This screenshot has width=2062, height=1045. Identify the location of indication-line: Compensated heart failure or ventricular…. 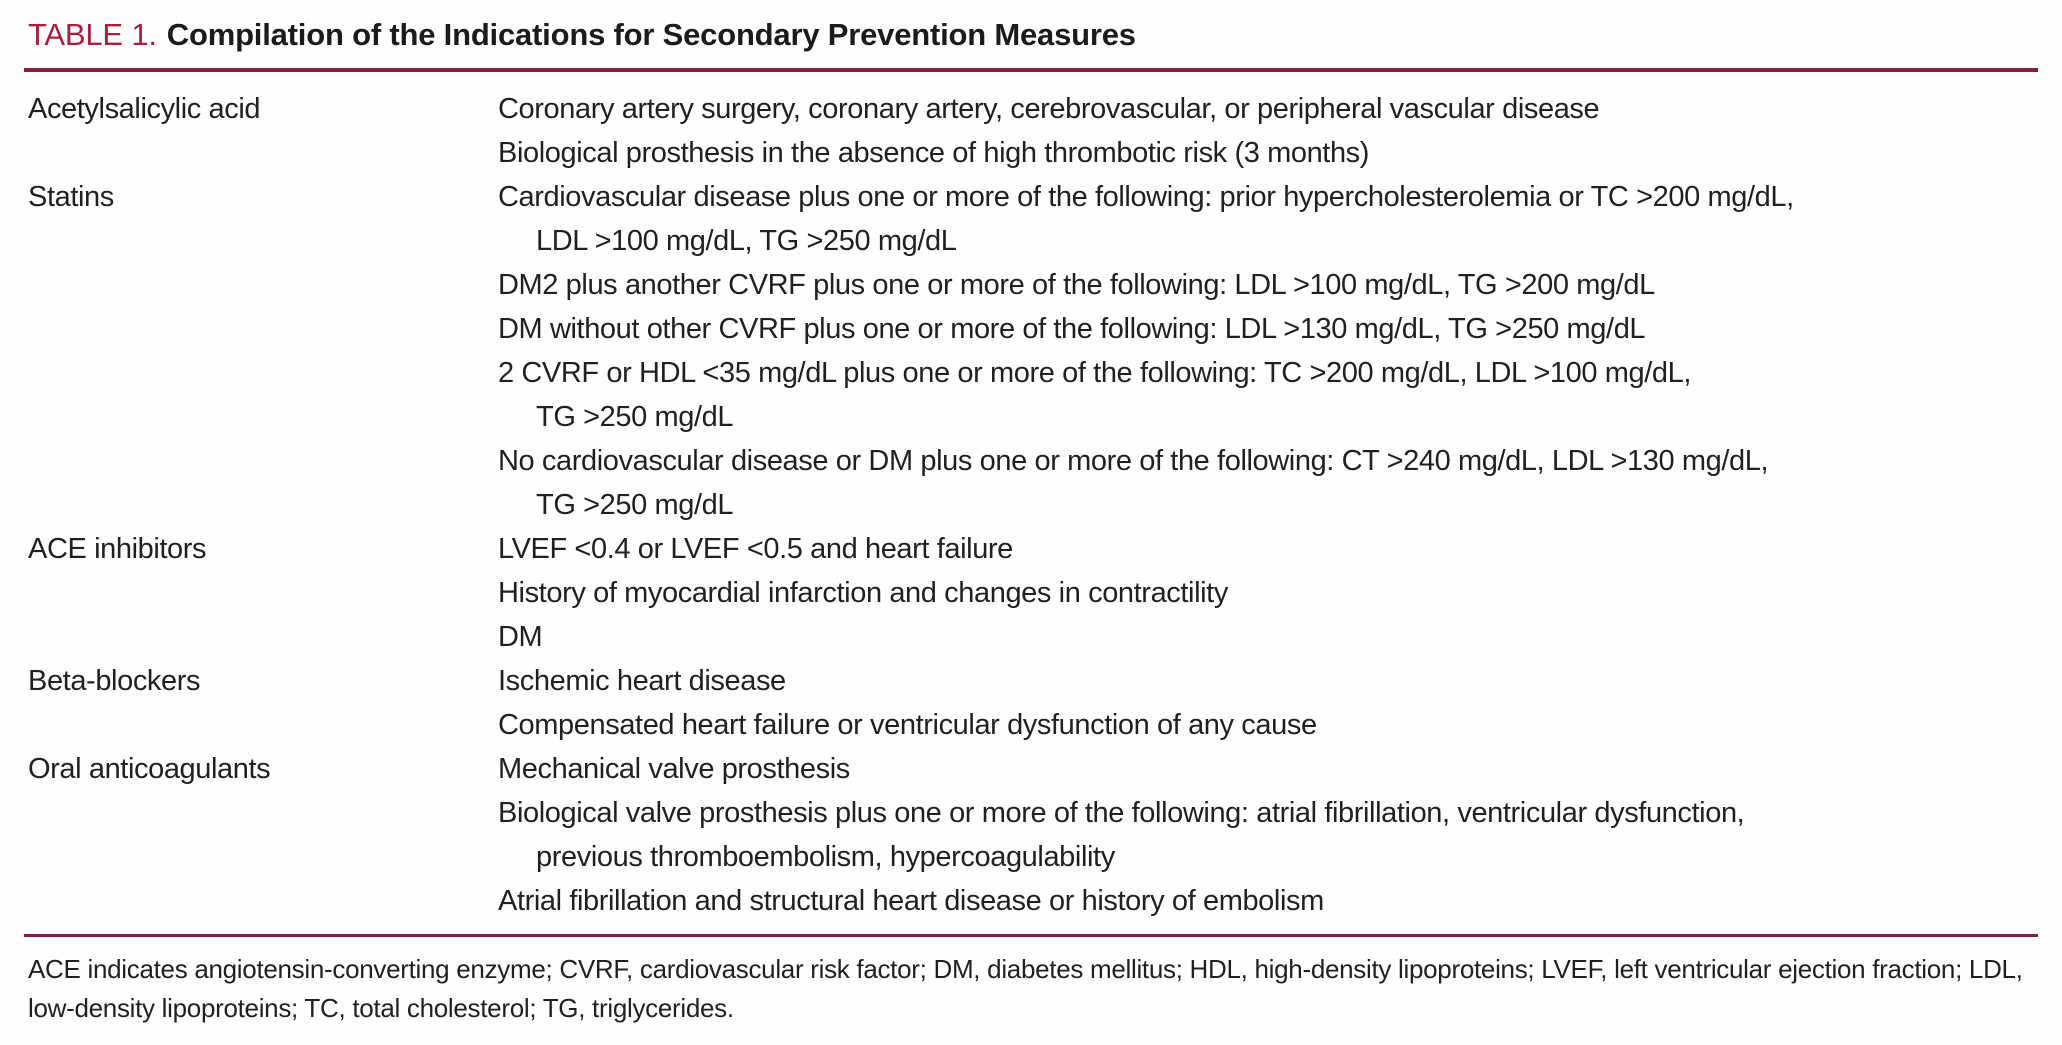
(907, 725).